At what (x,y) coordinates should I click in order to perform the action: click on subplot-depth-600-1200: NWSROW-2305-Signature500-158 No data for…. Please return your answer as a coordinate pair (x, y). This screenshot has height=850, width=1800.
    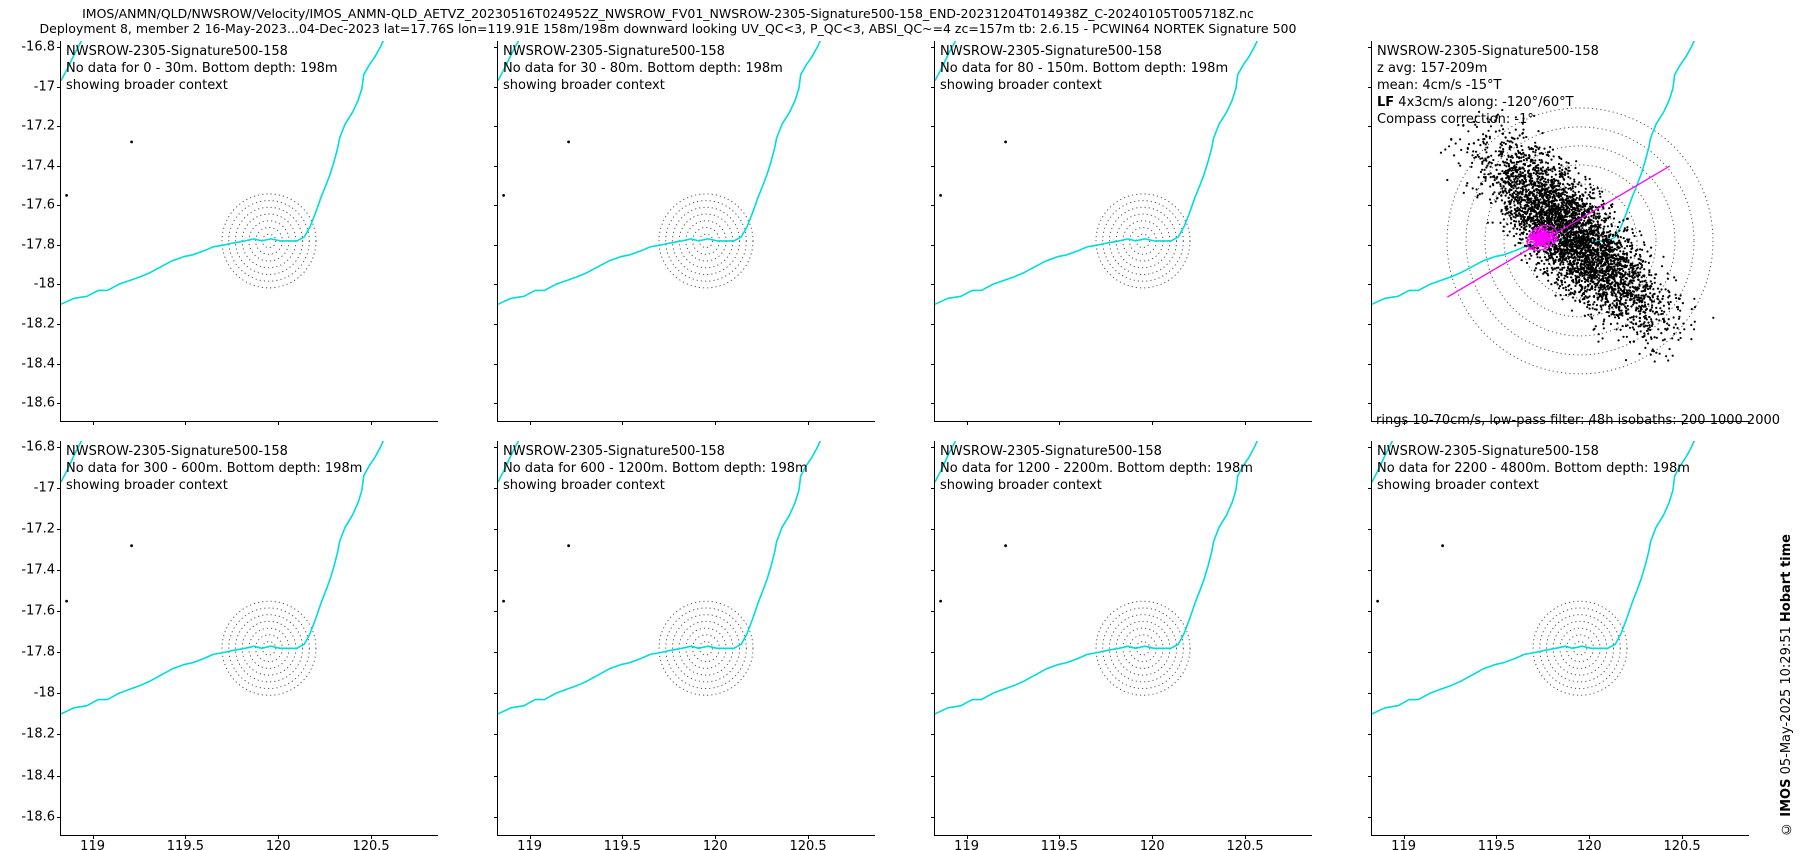
    Looking at the image, I should click on (684, 645).